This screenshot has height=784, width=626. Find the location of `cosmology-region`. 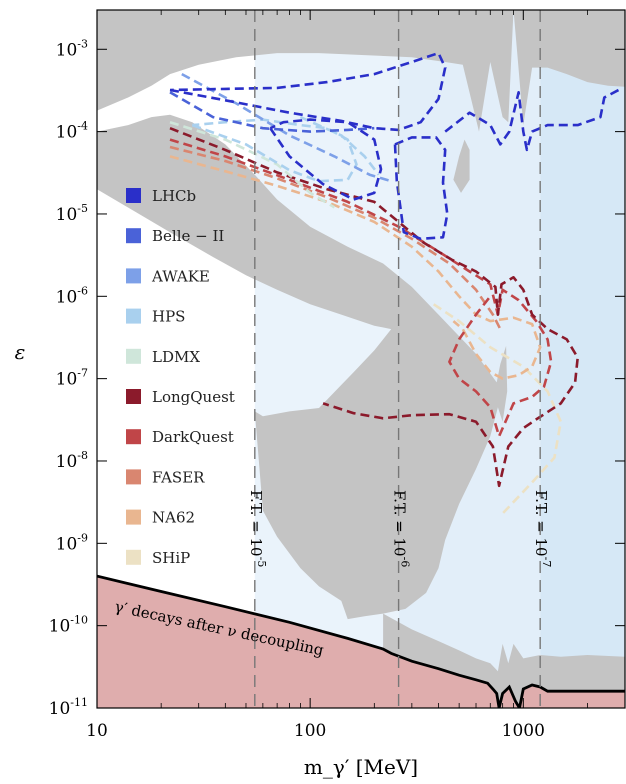

cosmology-region is located at coordinates (361, 642).